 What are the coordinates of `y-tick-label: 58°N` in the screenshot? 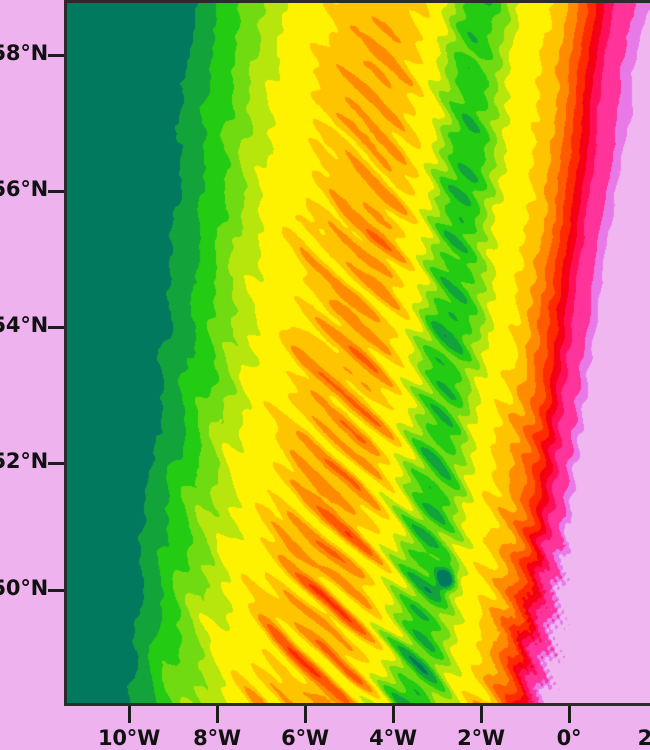 It's located at (24, 53).